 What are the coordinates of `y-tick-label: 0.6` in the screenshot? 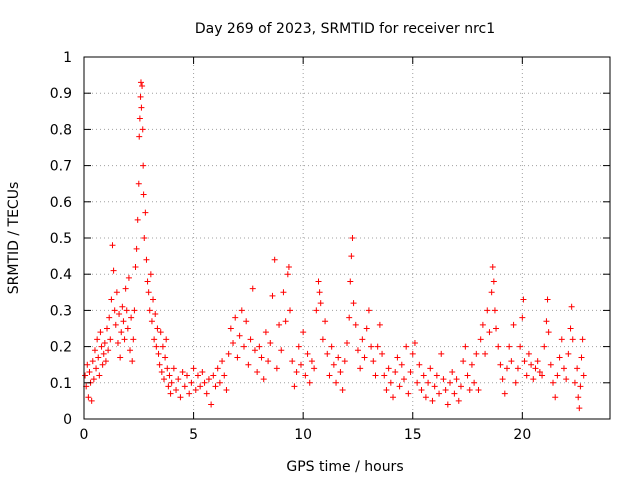 It's located at (61, 203).